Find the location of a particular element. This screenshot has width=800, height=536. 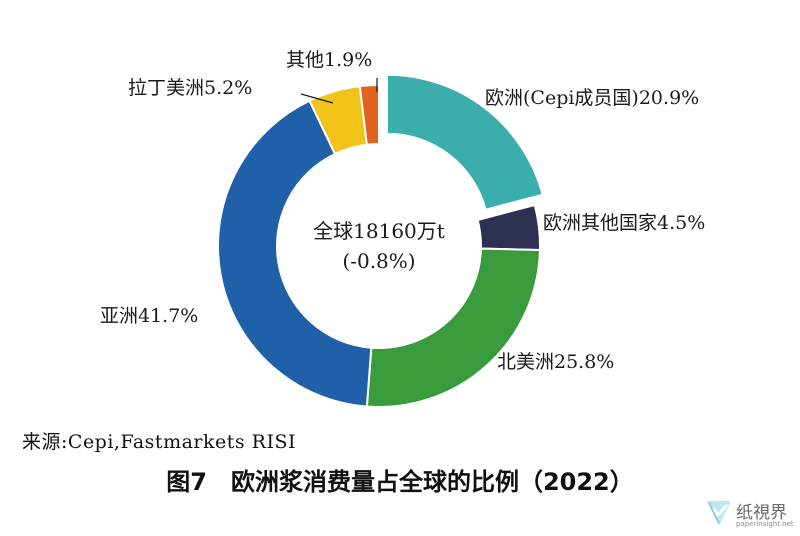

slice-label-3: 亚洲41.7% is located at coordinates (149, 316).